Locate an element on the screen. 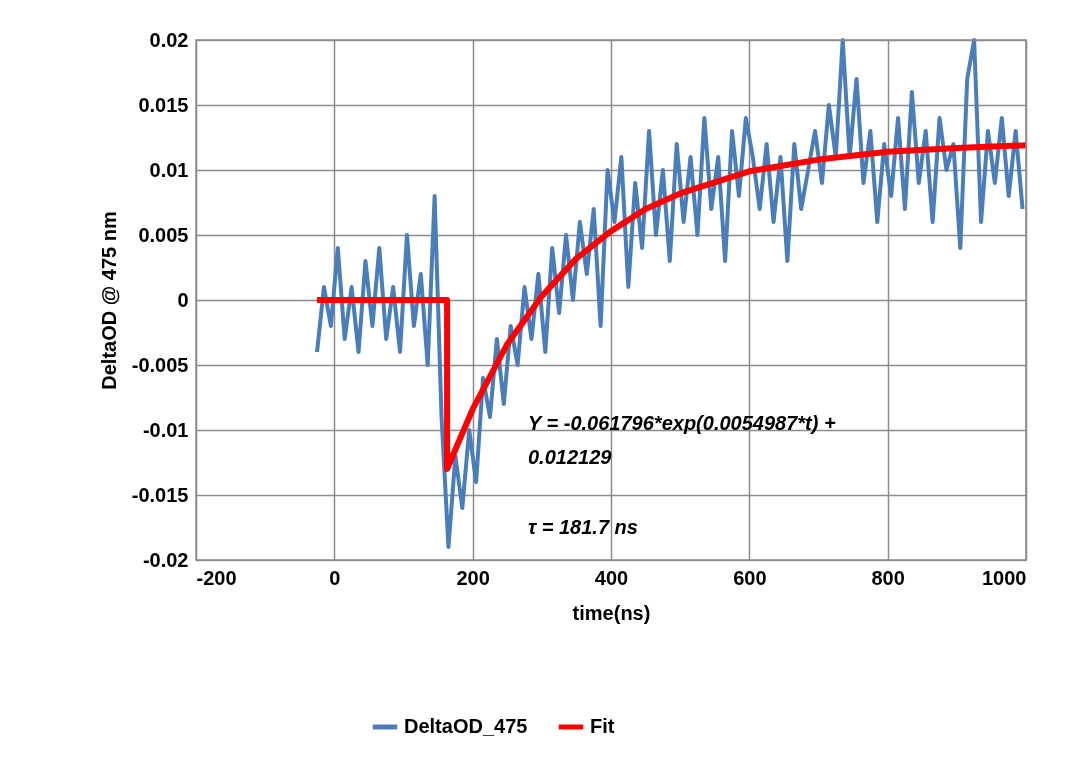  y-tick-label: 0 is located at coordinates (183, 299).